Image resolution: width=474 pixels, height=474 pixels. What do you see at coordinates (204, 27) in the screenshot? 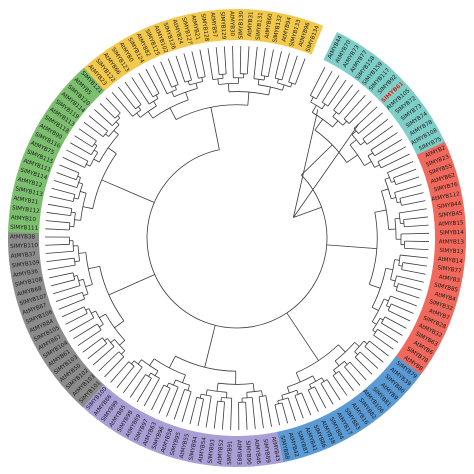
I see `leaf-label: SlMYB128` at bounding box center [204, 27].